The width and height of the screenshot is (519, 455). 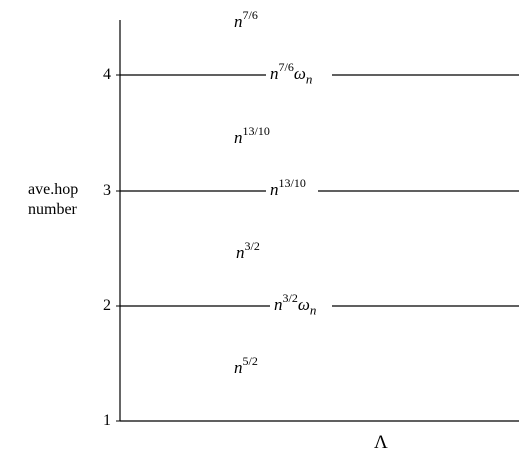 I want to click on level-label-3: n13/10, so click(x=292, y=188).